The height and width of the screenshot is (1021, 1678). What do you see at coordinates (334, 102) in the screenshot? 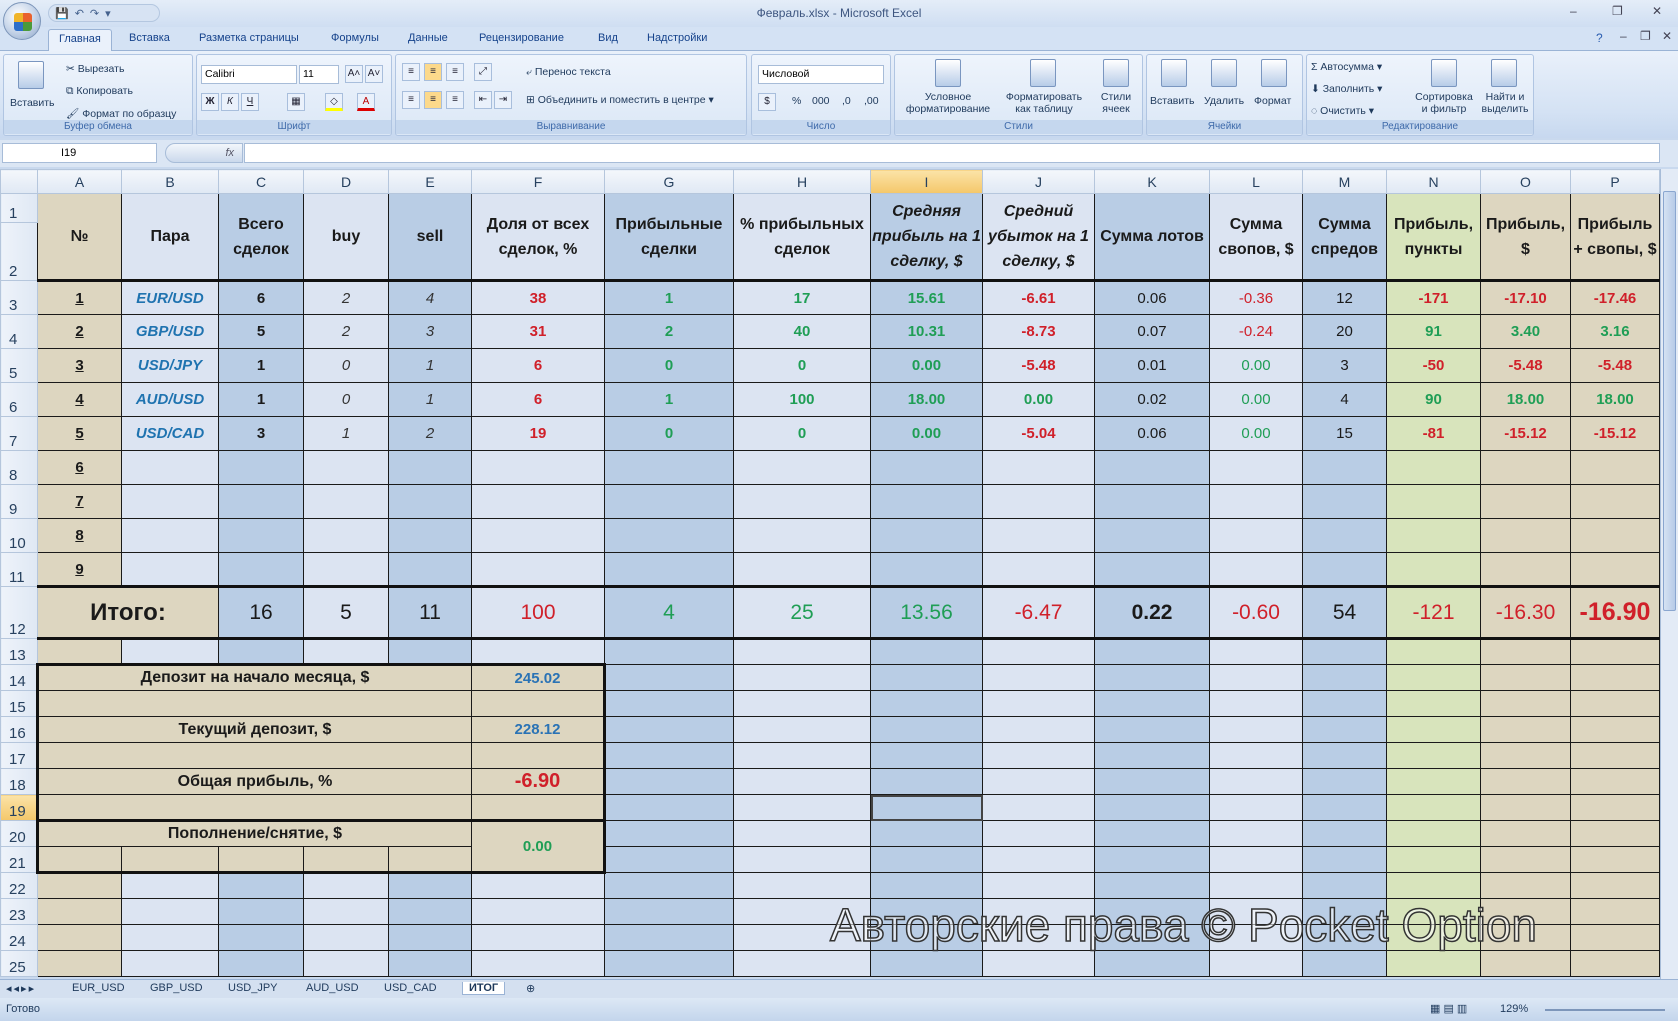
I see `fill-color-icon: ◇` at bounding box center [334, 102].